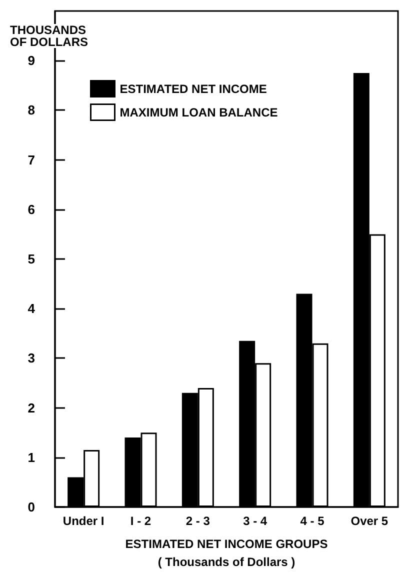  Describe the element at coordinates (226, 553) in the screenshot. I see `x-axis-title: ESTIMATED NET INCOME GROUPS ( Thousands of Dollars )` at that location.